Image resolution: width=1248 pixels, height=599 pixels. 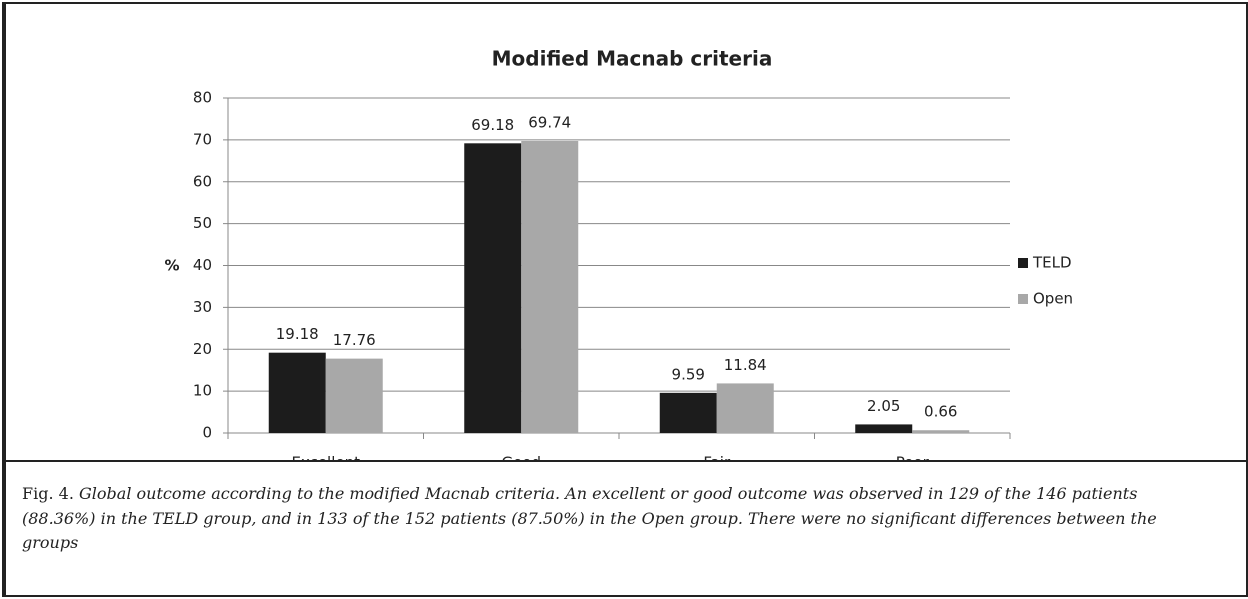 What do you see at coordinates (522, 458) in the screenshot?
I see `x-tick-label: Good` at bounding box center [522, 458].